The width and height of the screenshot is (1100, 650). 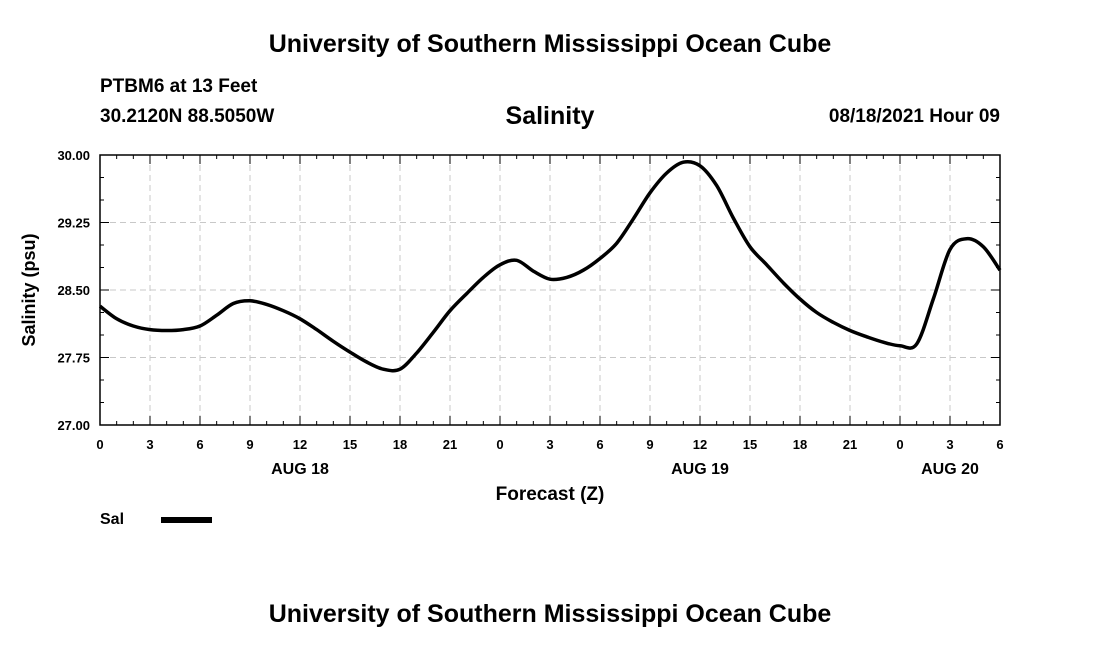 I want to click on timestamp-label: 08/18/2021 Hour 09, so click(x=914, y=116).